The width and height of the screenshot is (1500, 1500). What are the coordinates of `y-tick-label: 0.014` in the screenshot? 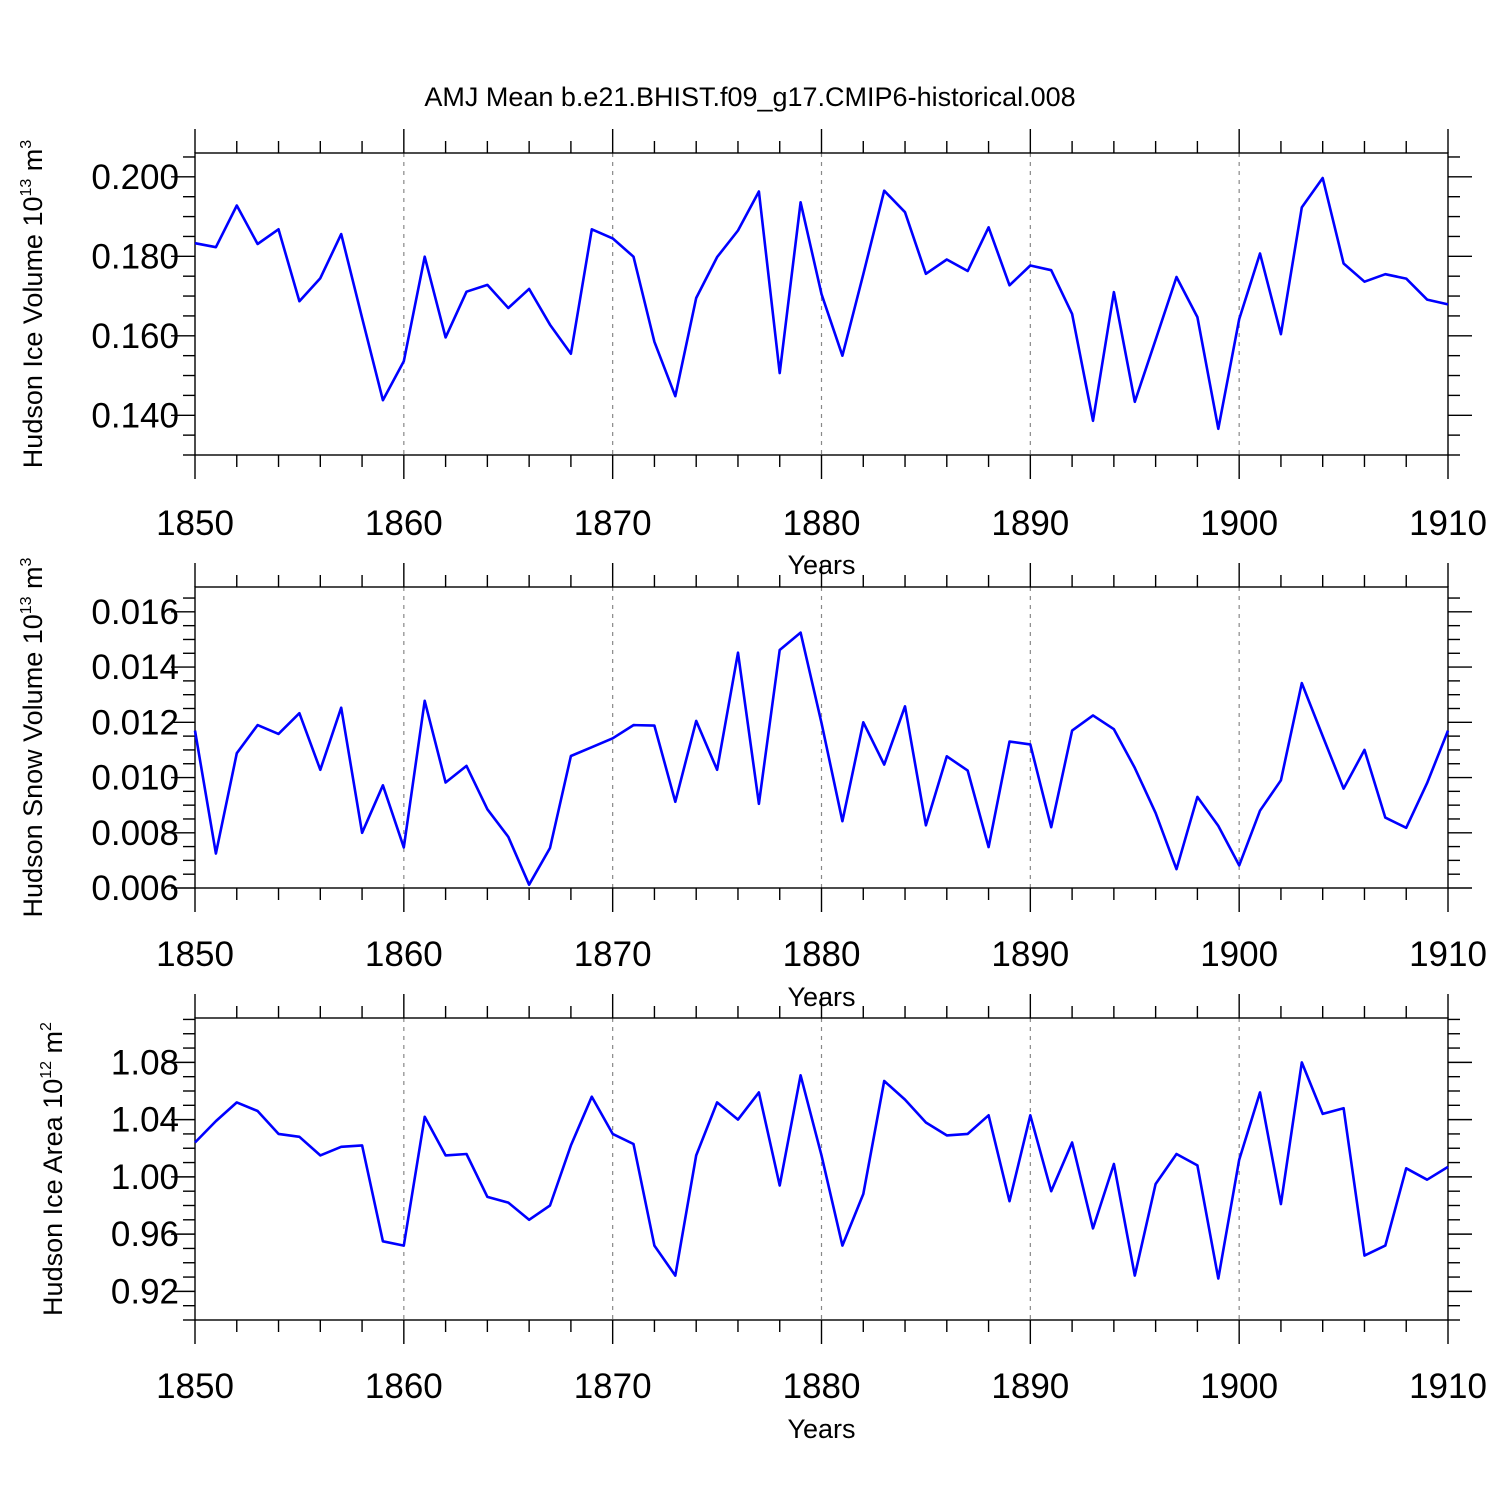 It's located at (135, 667).